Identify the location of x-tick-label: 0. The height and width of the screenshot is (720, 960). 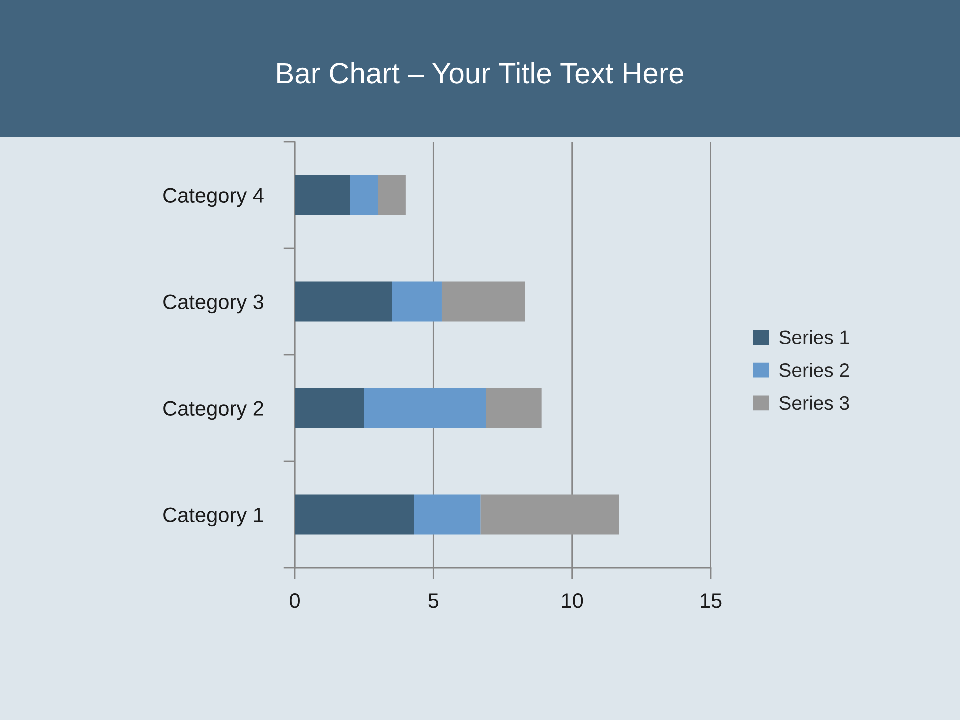
(295, 601).